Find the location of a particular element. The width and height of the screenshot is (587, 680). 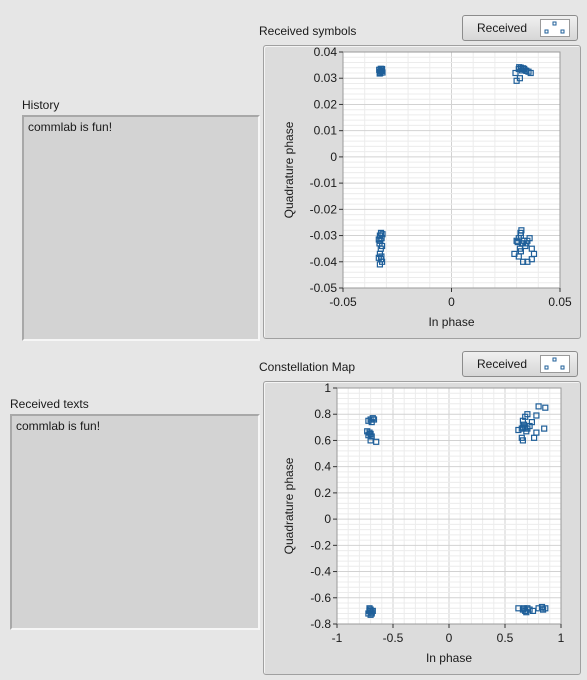

history-text: commlab is fun! is located at coordinates (70, 127).